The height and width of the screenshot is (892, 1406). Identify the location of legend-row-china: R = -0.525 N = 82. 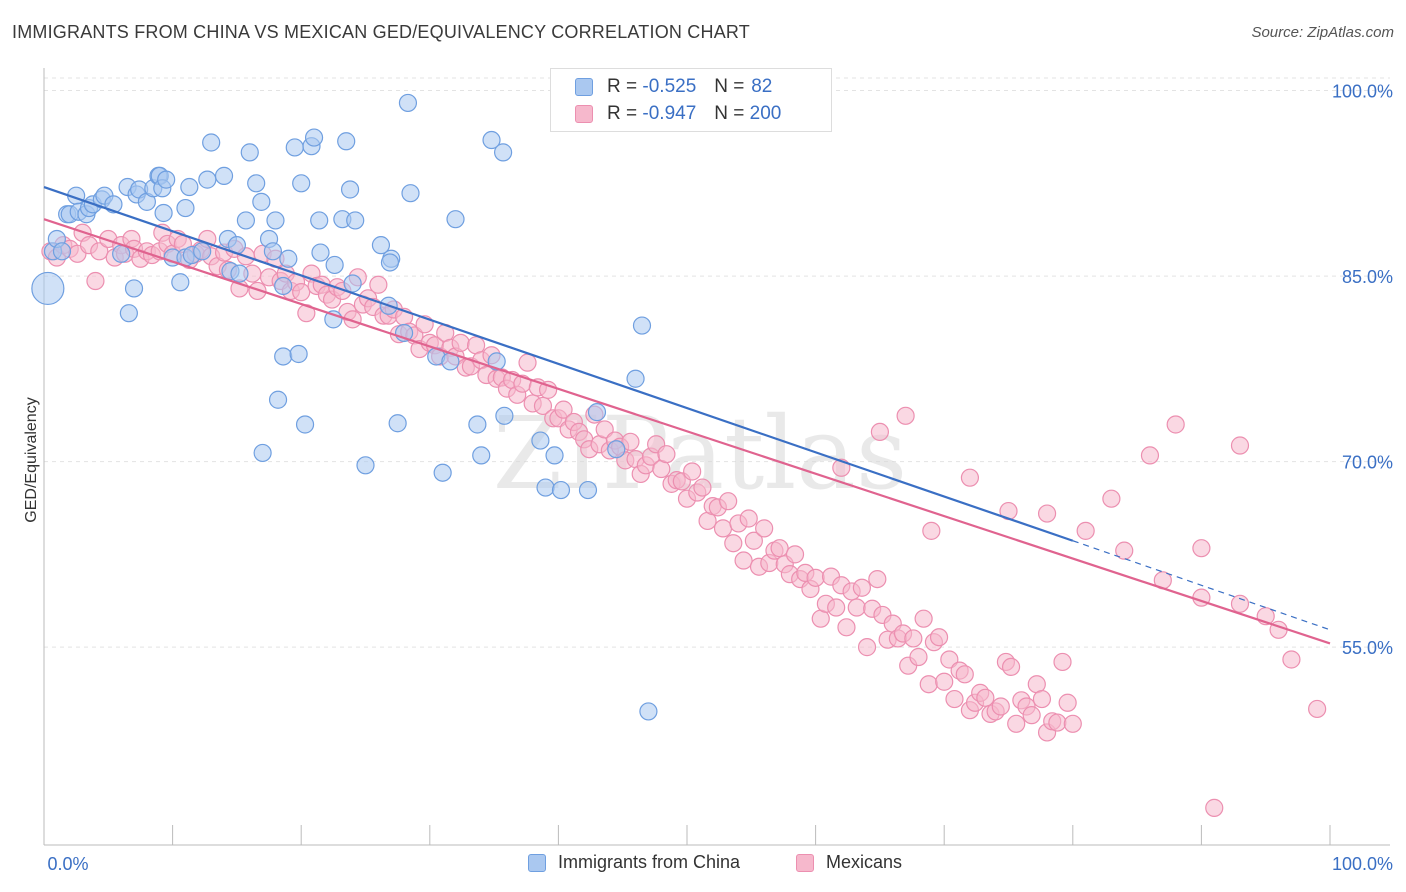
(661, 87).